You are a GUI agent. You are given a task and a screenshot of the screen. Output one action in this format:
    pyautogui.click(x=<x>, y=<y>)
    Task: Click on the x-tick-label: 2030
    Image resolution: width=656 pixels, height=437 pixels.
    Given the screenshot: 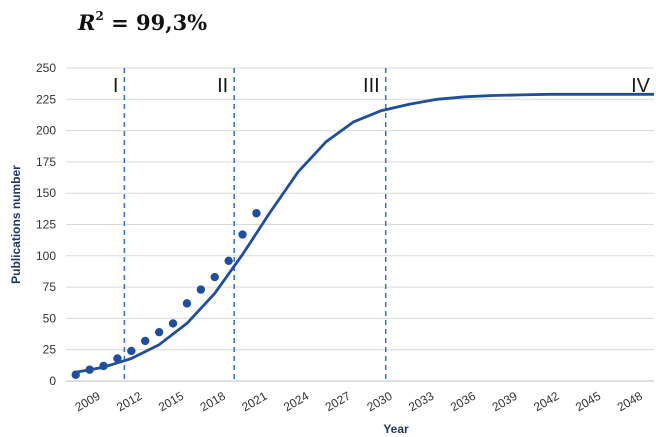 What is the action you would take?
    pyautogui.click(x=379, y=402)
    